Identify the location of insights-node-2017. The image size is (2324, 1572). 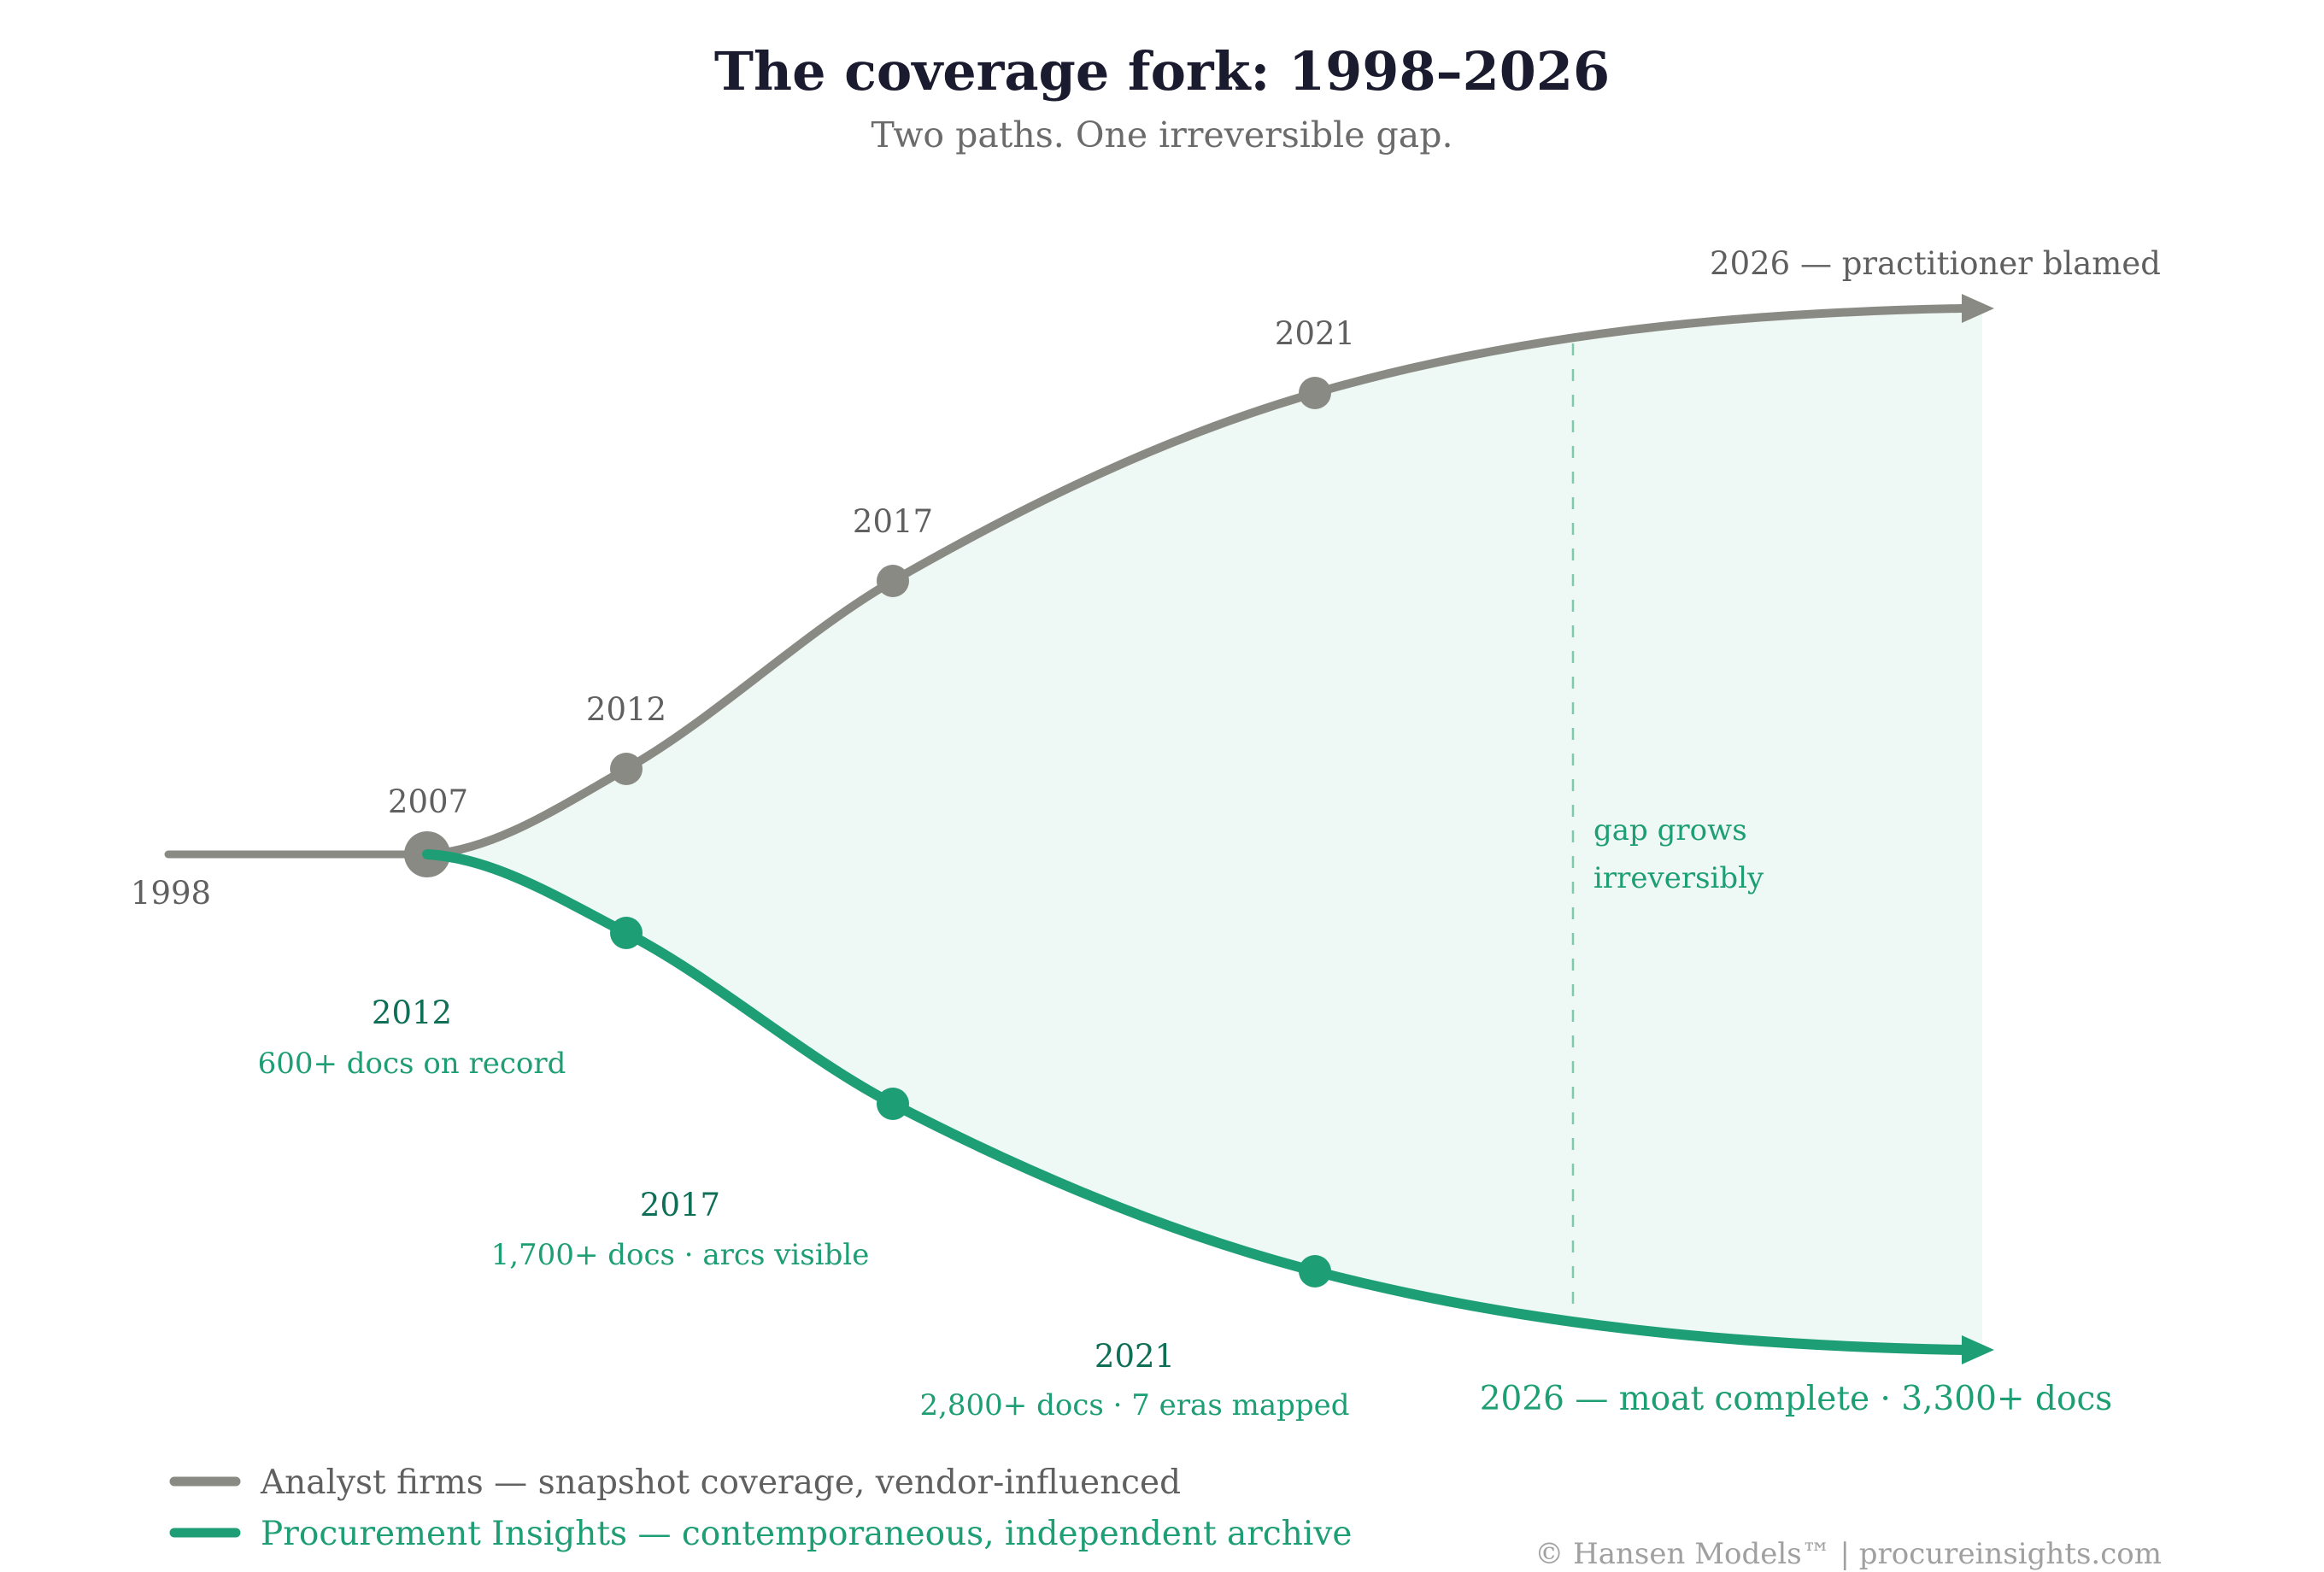
(893, 1104).